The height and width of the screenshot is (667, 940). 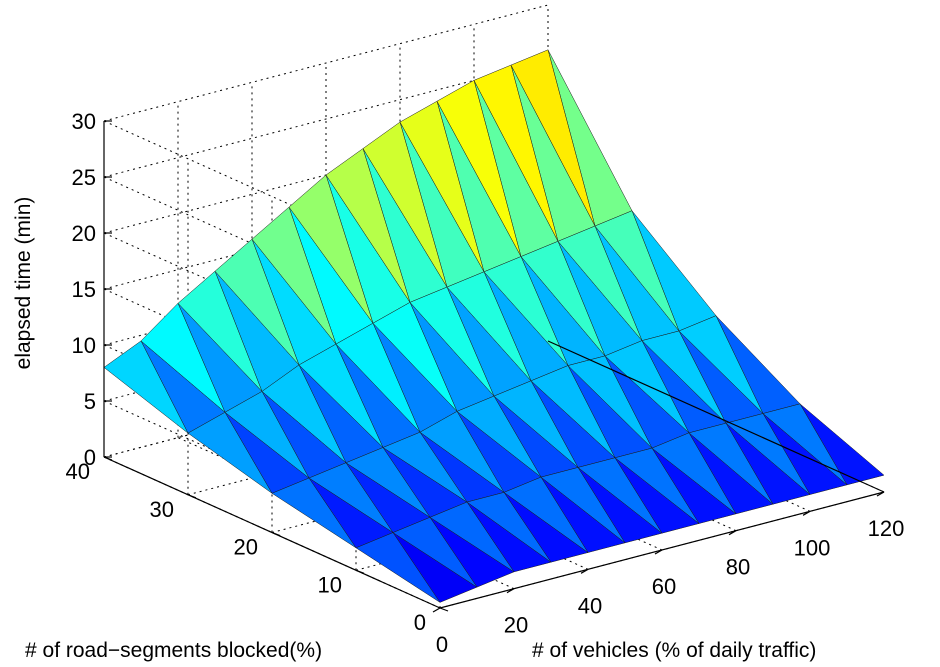 What do you see at coordinates (330, 584) in the screenshot?
I see `y-tick-label: 10` at bounding box center [330, 584].